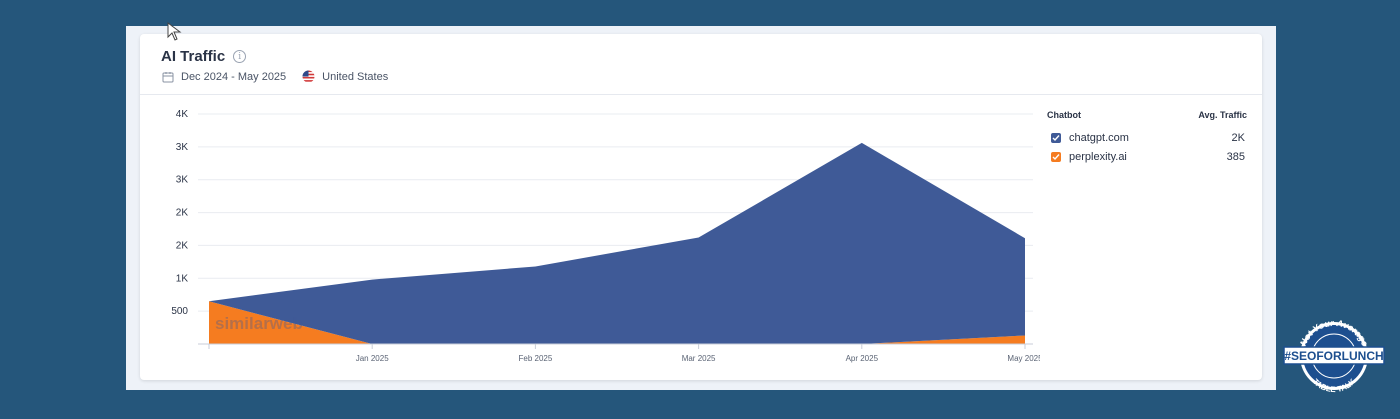  Describe the element at coordinates (355, 76) in the screenshot. I see `country-selector: United States` at that location.